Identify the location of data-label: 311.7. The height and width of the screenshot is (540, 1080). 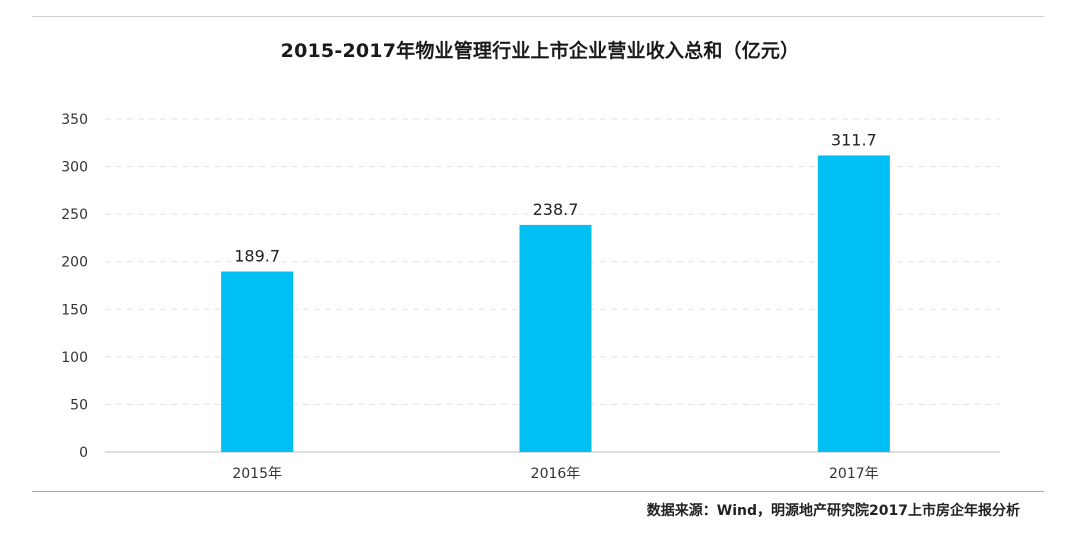
(854, 139).